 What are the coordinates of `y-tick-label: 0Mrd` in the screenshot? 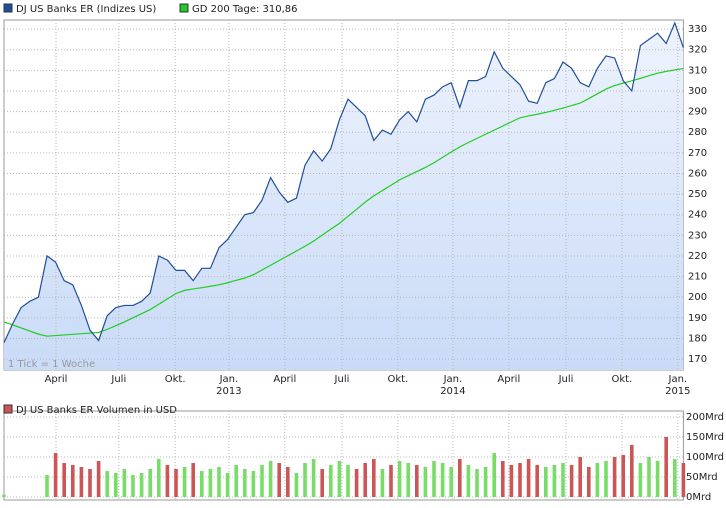 It's located at (698, 497).